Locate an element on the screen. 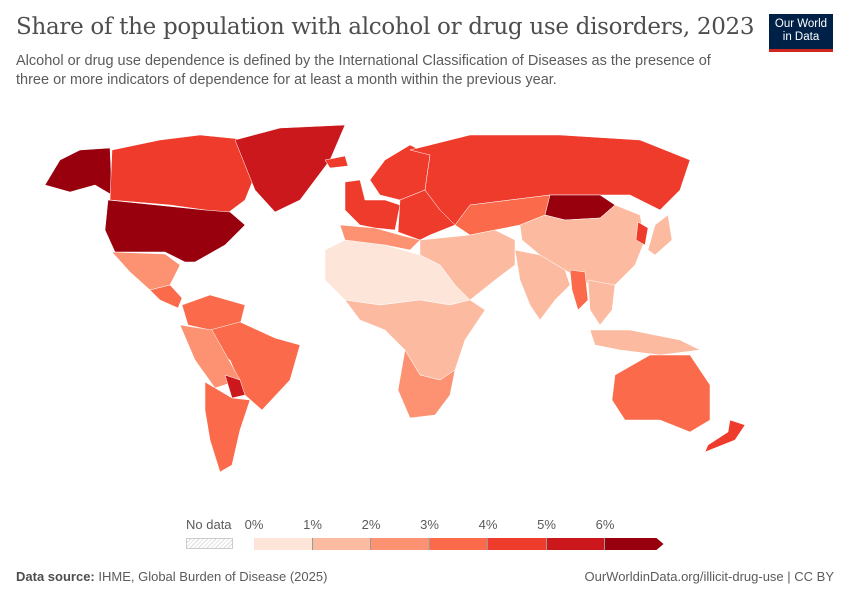  legend-tick: 4% is located at coordinates (488, 524).